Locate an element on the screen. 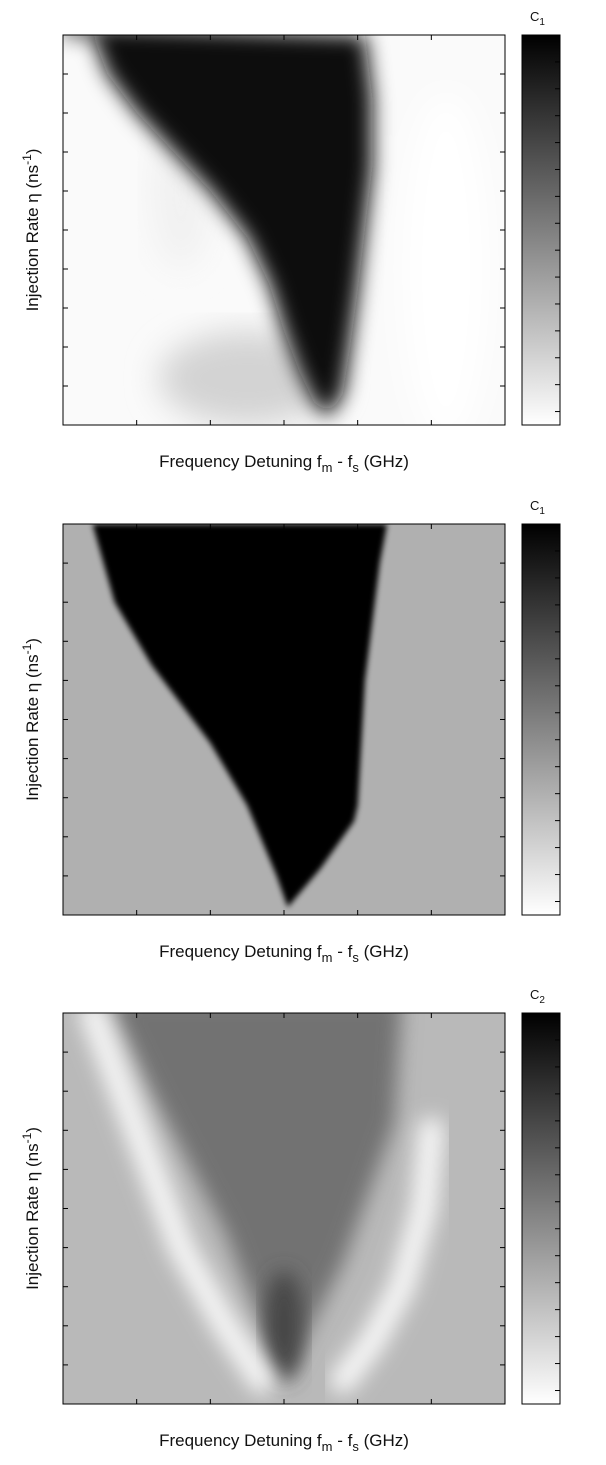 The width and height of the screenshot is (606, 1465). colorbar: C2 is located at coordinates (541, 1196).